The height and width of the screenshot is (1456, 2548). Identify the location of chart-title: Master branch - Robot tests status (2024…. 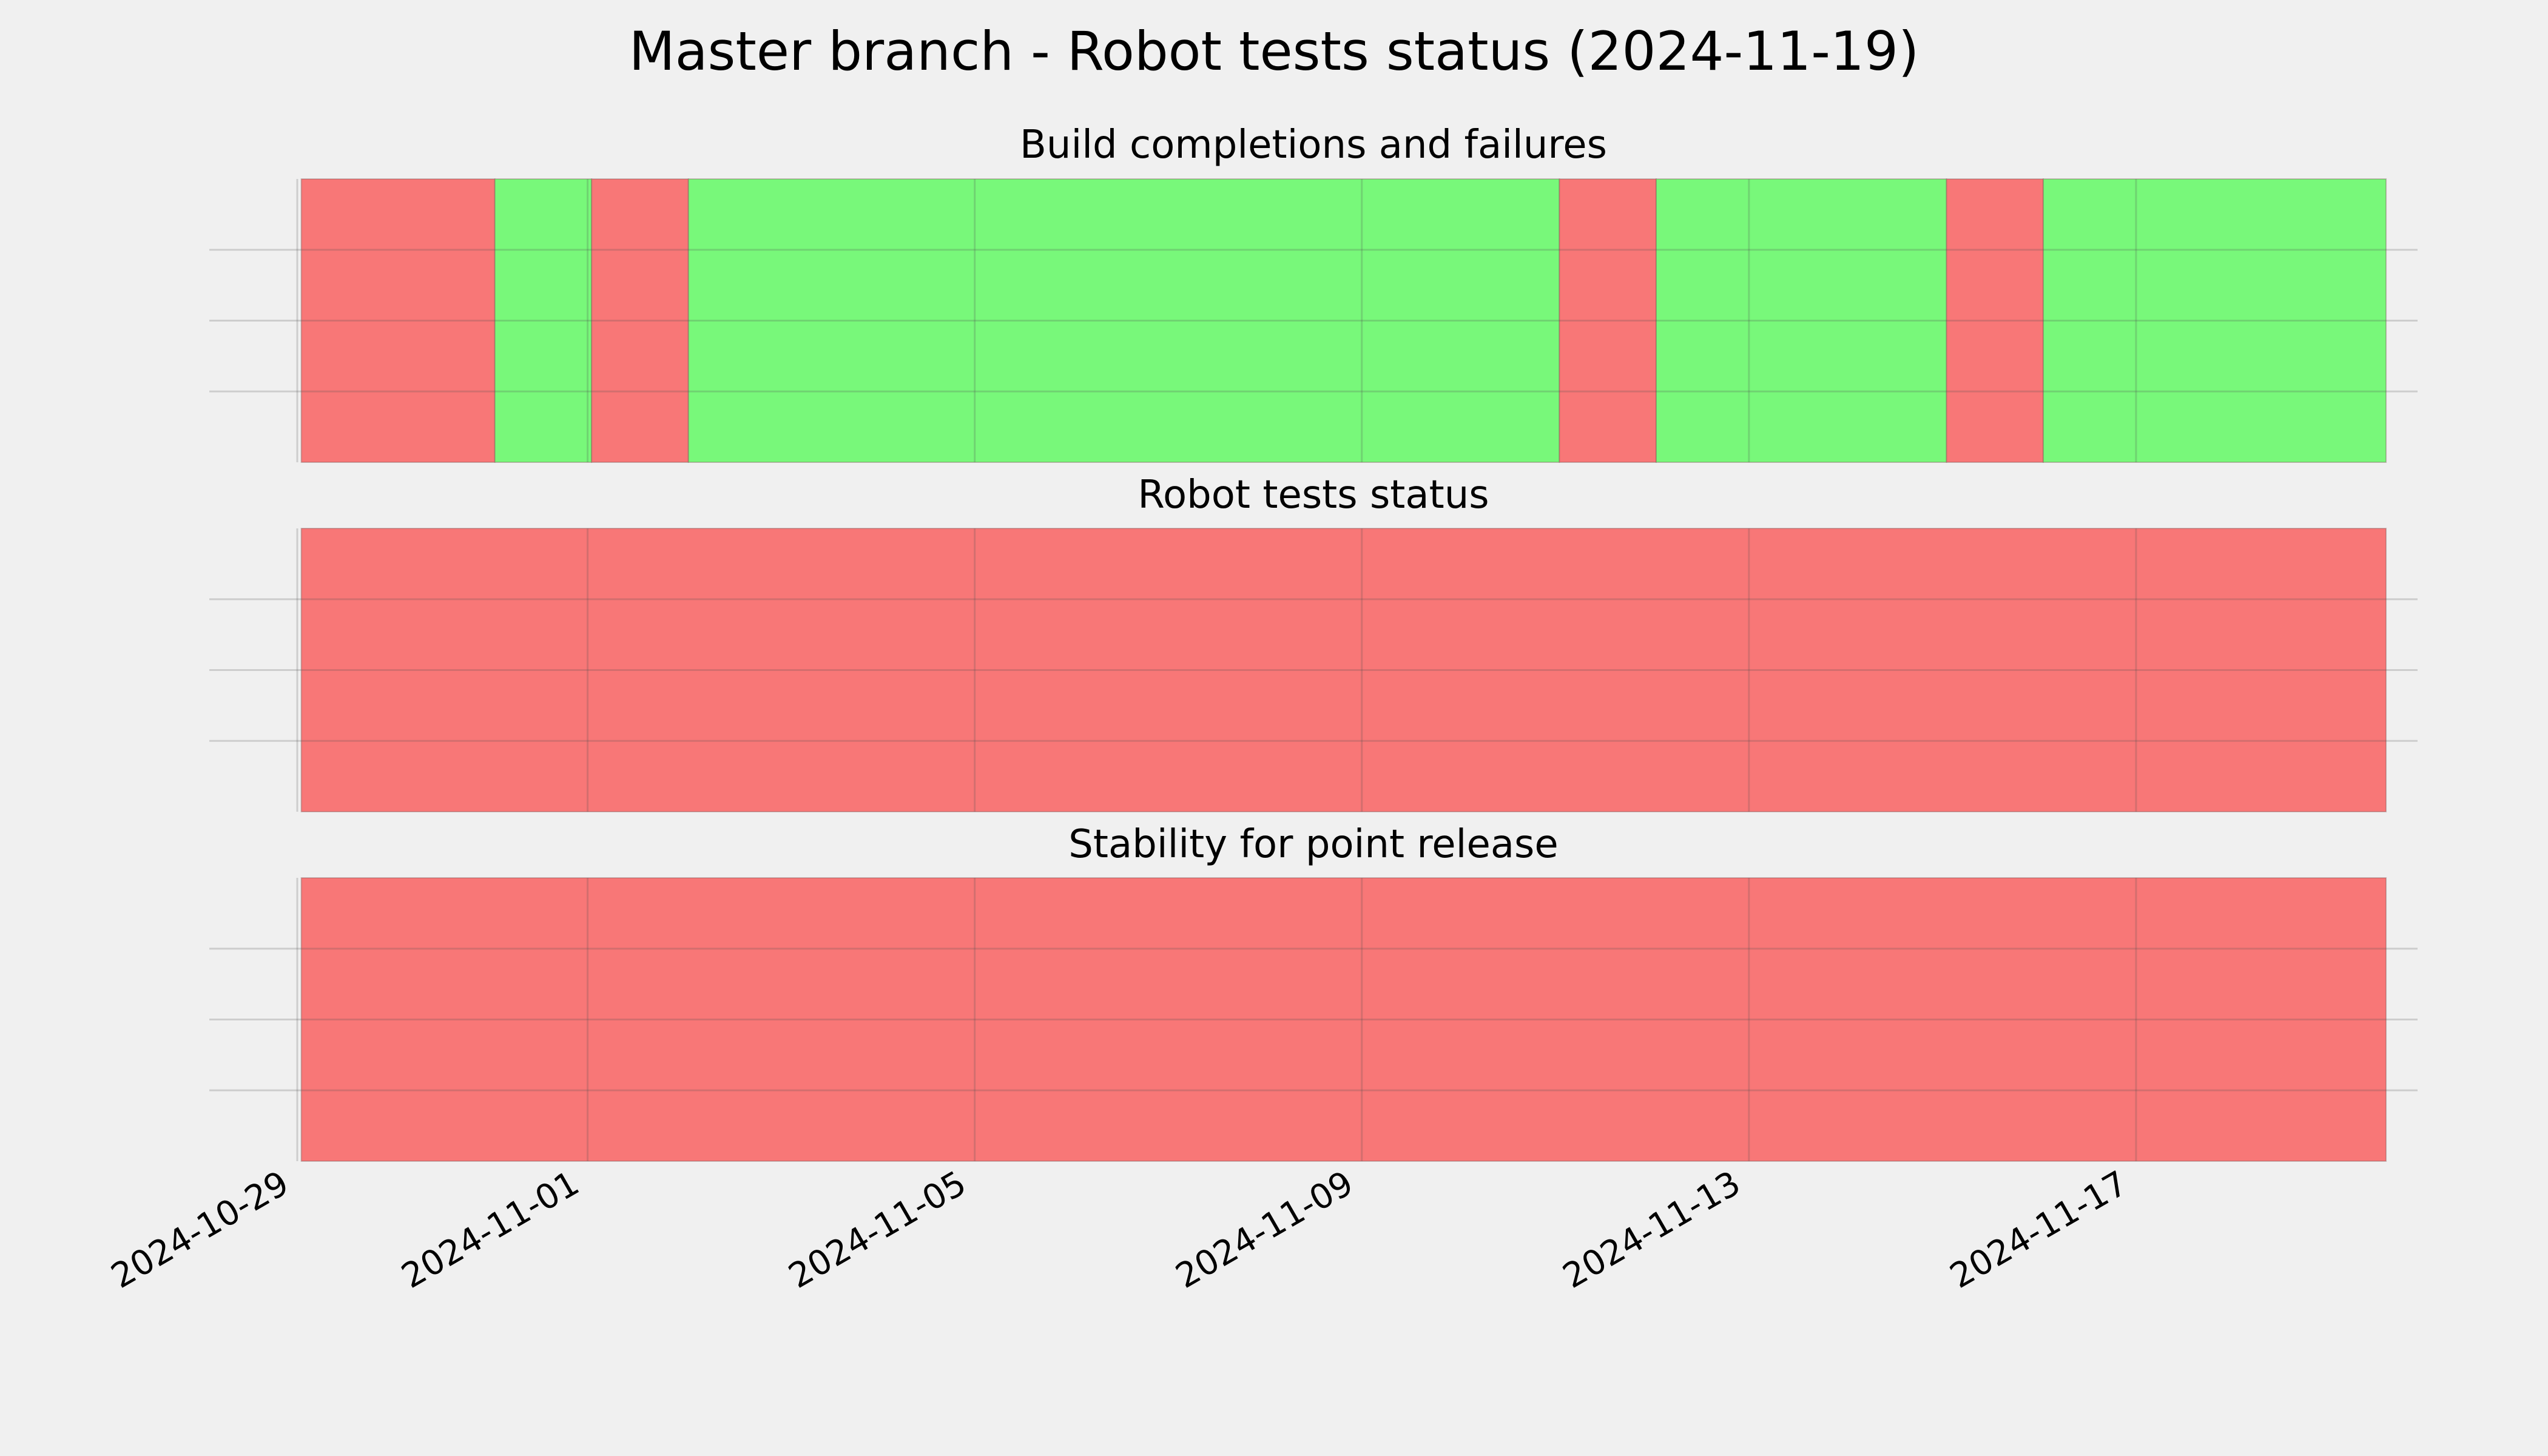
(1274, 51).